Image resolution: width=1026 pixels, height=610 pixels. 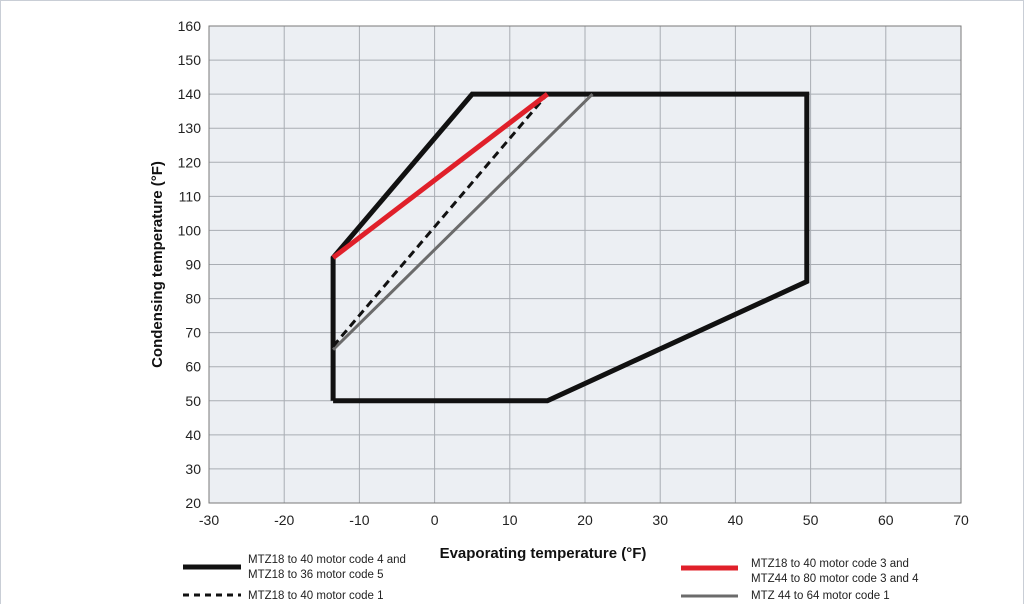 I want to click on y-tick-label: 90, so click(x=193, y=265).